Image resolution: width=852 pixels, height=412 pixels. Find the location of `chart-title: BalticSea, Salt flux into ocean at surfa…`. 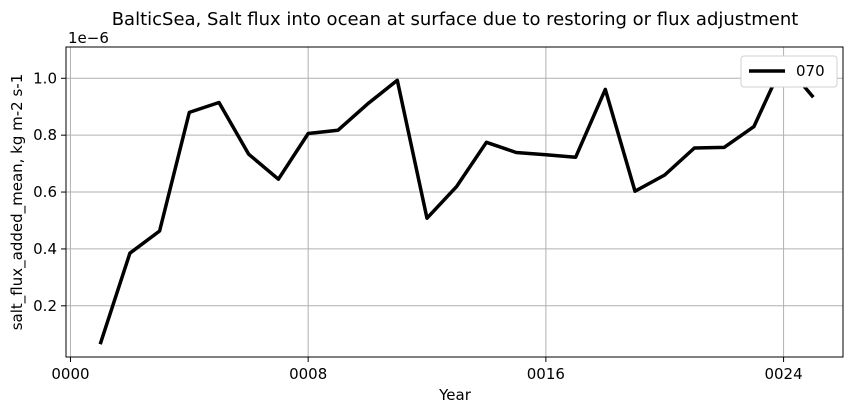

chart-title: BalticSea, Salt flux into ocean at surfa… is located at coordinates (455, 19).